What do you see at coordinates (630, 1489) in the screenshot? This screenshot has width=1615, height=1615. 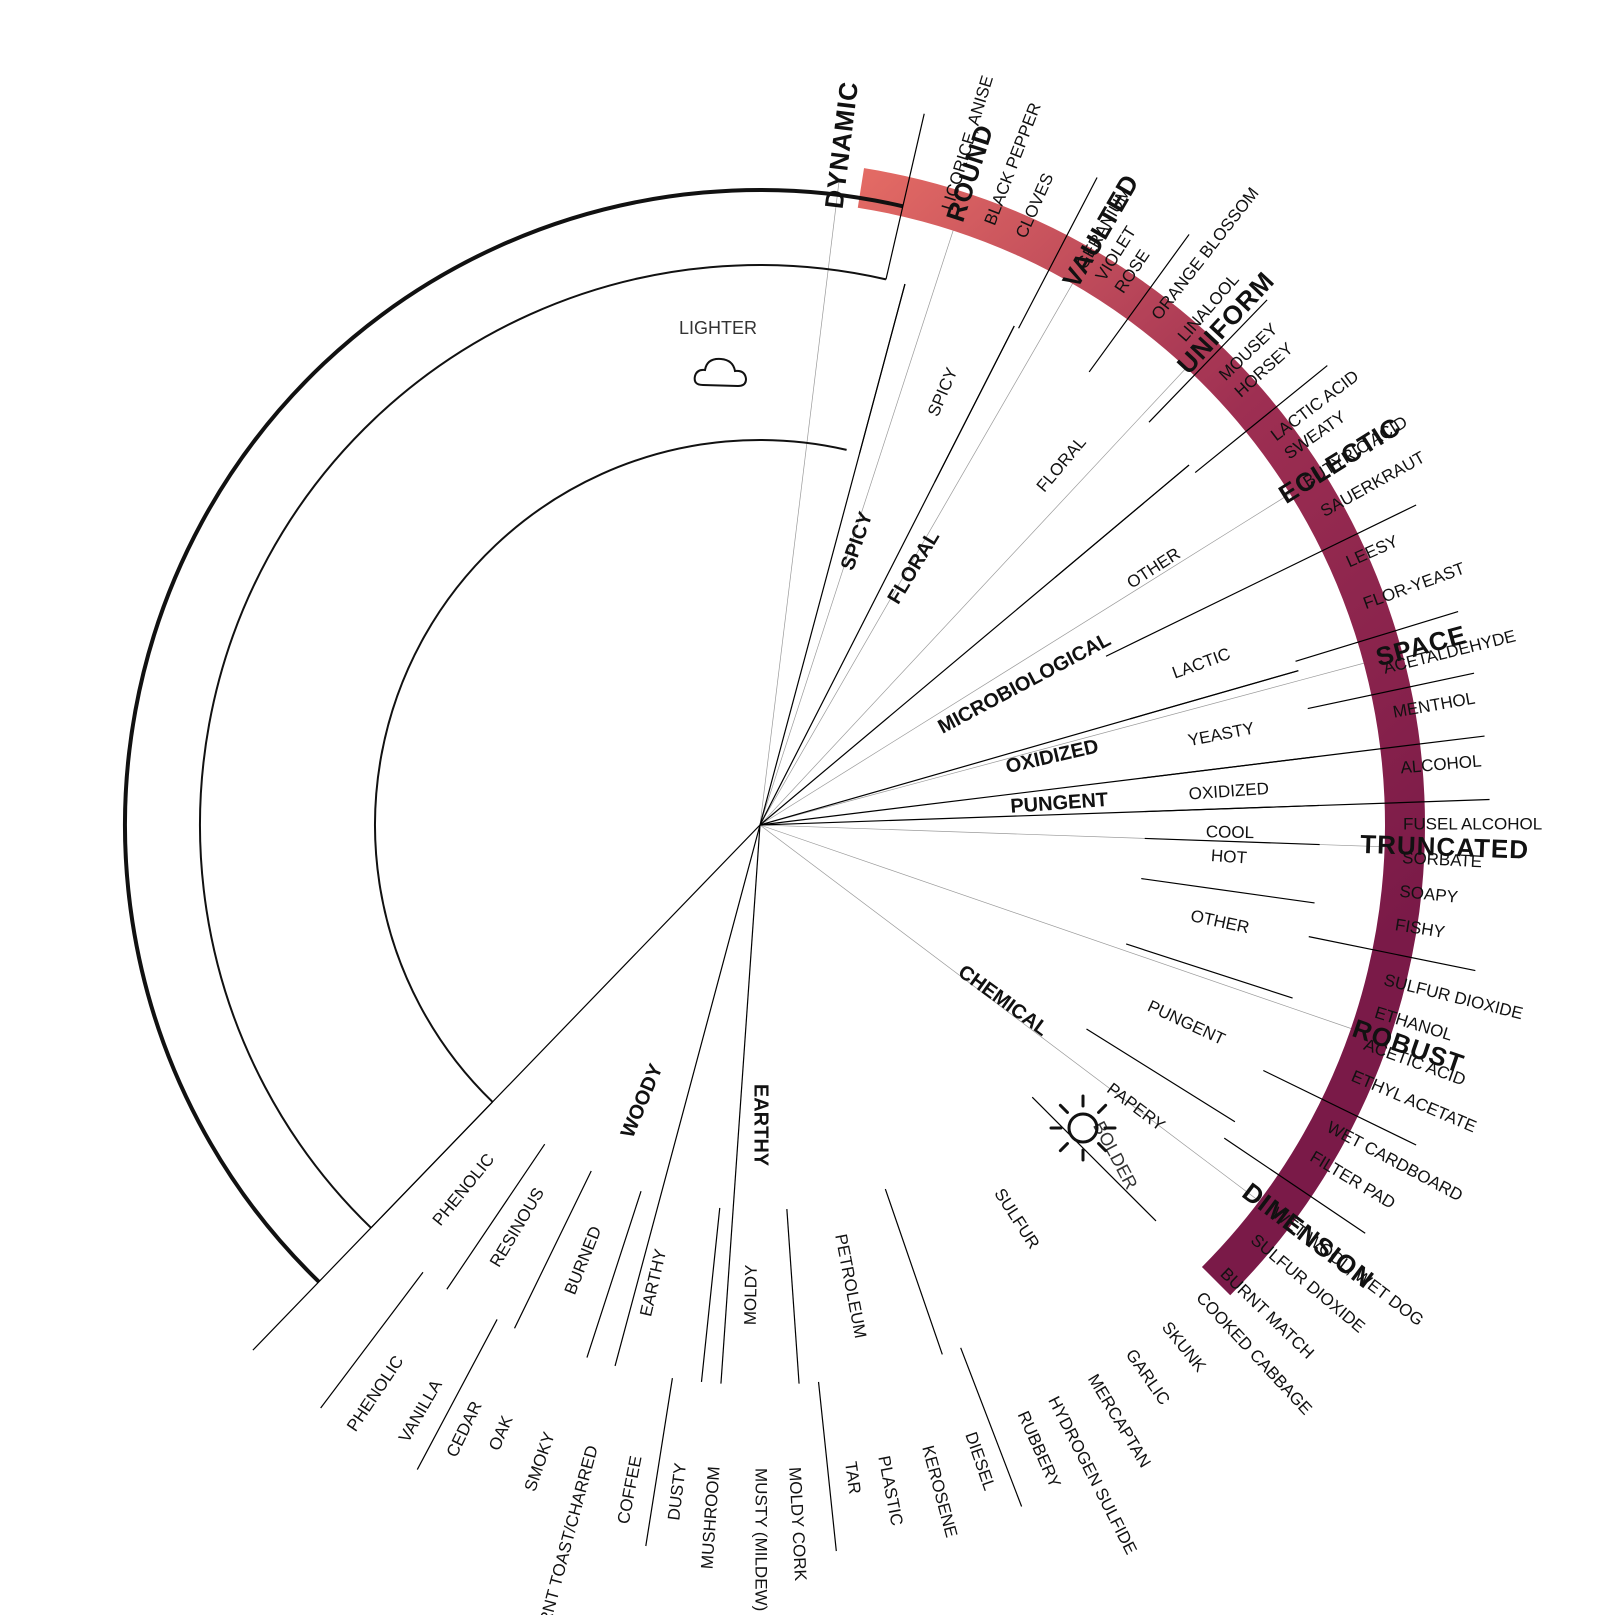 I see `leaf-label: COFFEE` at bounding box center [630, 1489].